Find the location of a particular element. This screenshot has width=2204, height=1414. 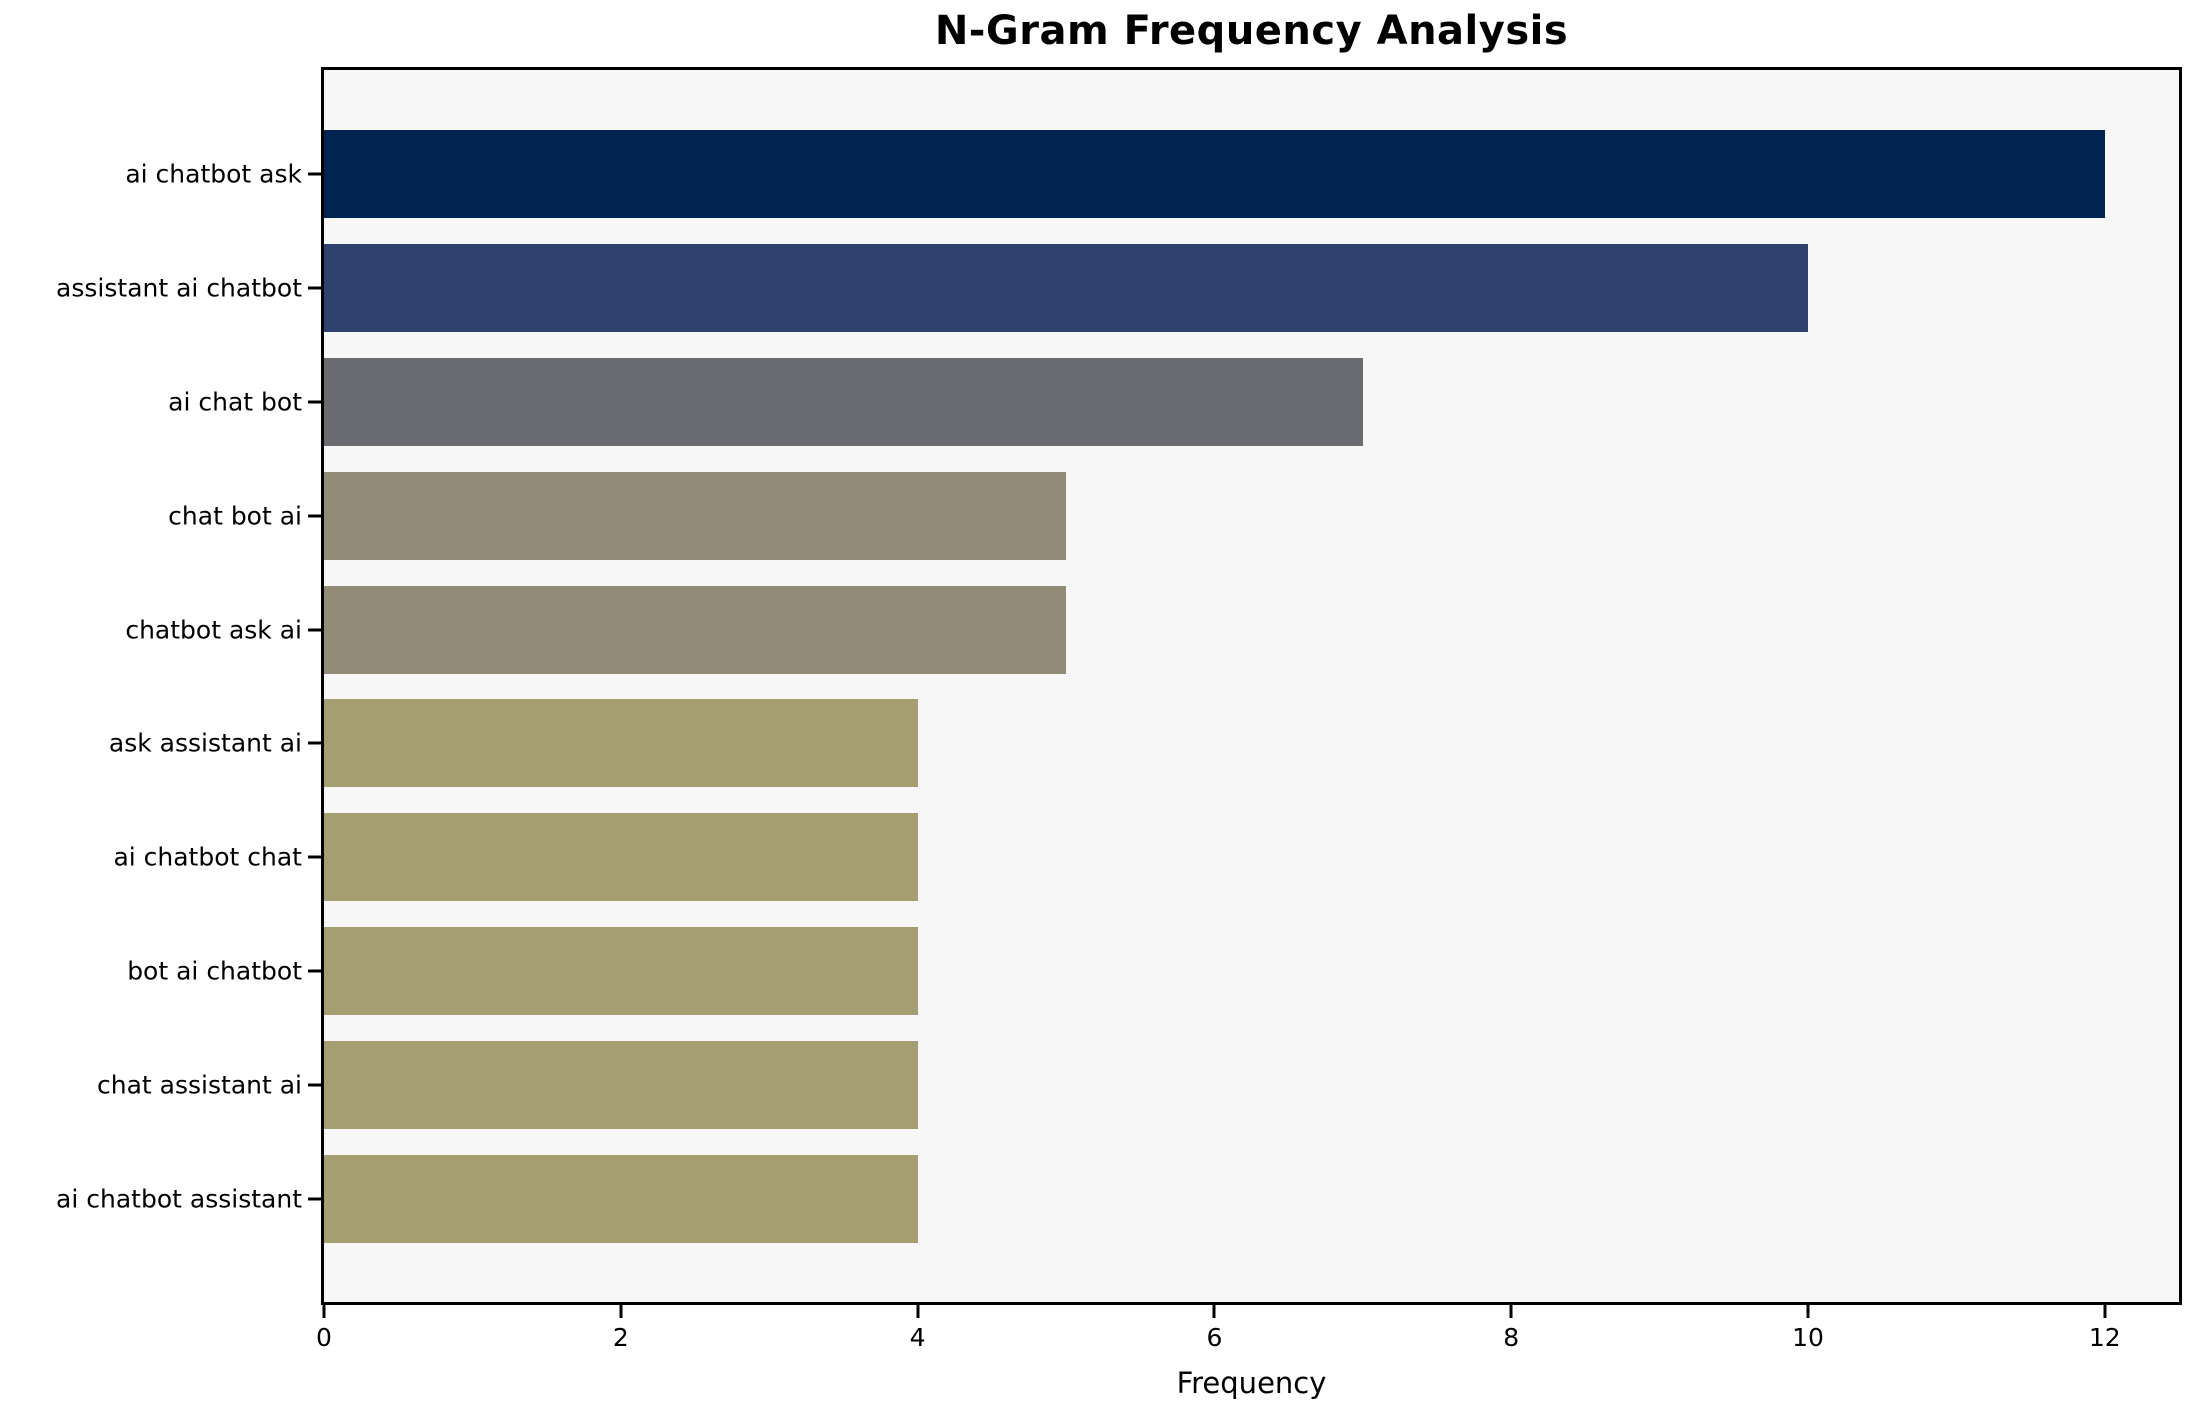

y-tick-label: ai chatbot chat is located at coordinates (207, 857).